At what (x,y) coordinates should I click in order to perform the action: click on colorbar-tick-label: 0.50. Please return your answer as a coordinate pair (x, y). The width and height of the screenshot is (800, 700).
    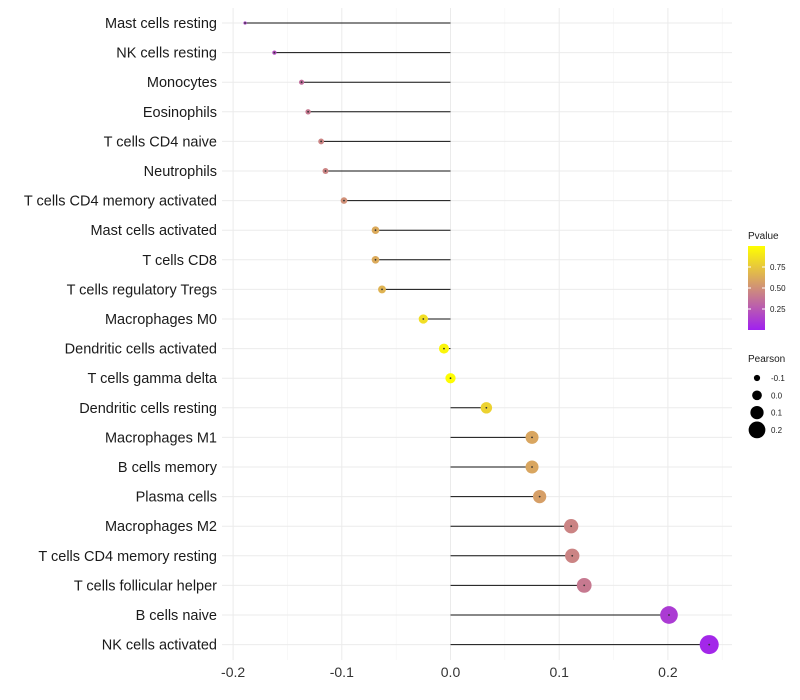
    Looking at the image, I should click on (778, 288).